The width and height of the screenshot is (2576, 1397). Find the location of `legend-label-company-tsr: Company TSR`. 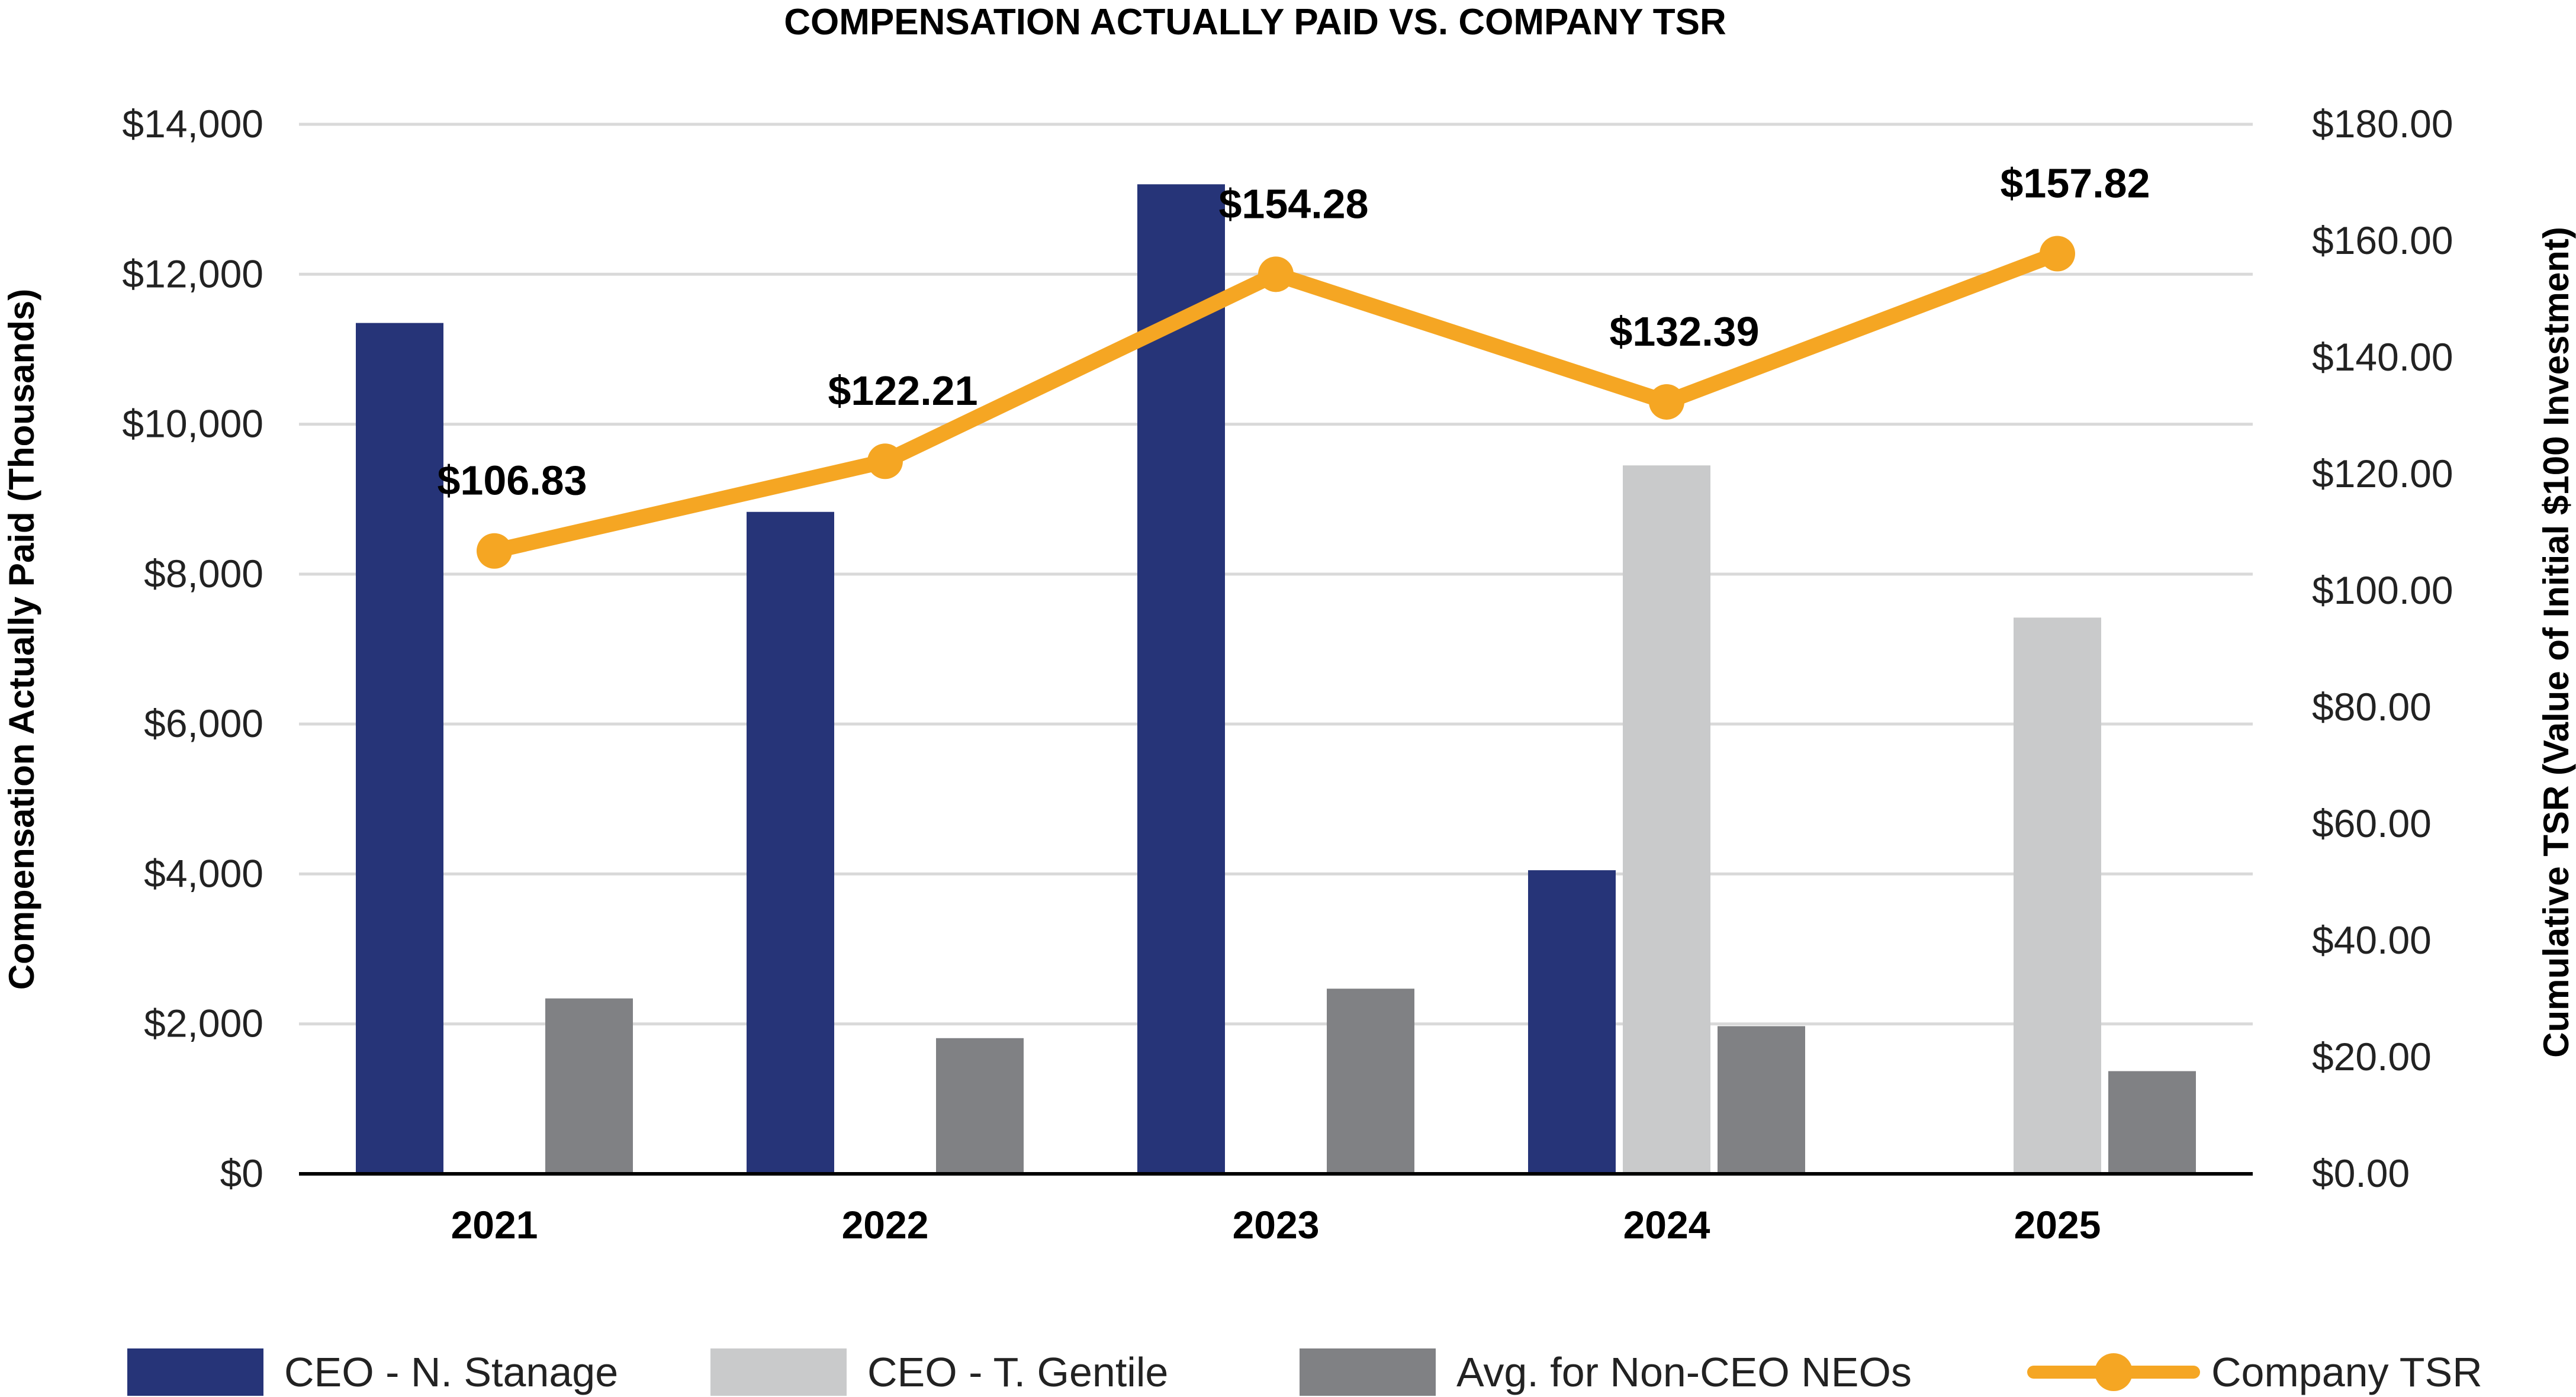

legend-label-company-tsr: Company TSR is located at coordinates (2347, 1372).